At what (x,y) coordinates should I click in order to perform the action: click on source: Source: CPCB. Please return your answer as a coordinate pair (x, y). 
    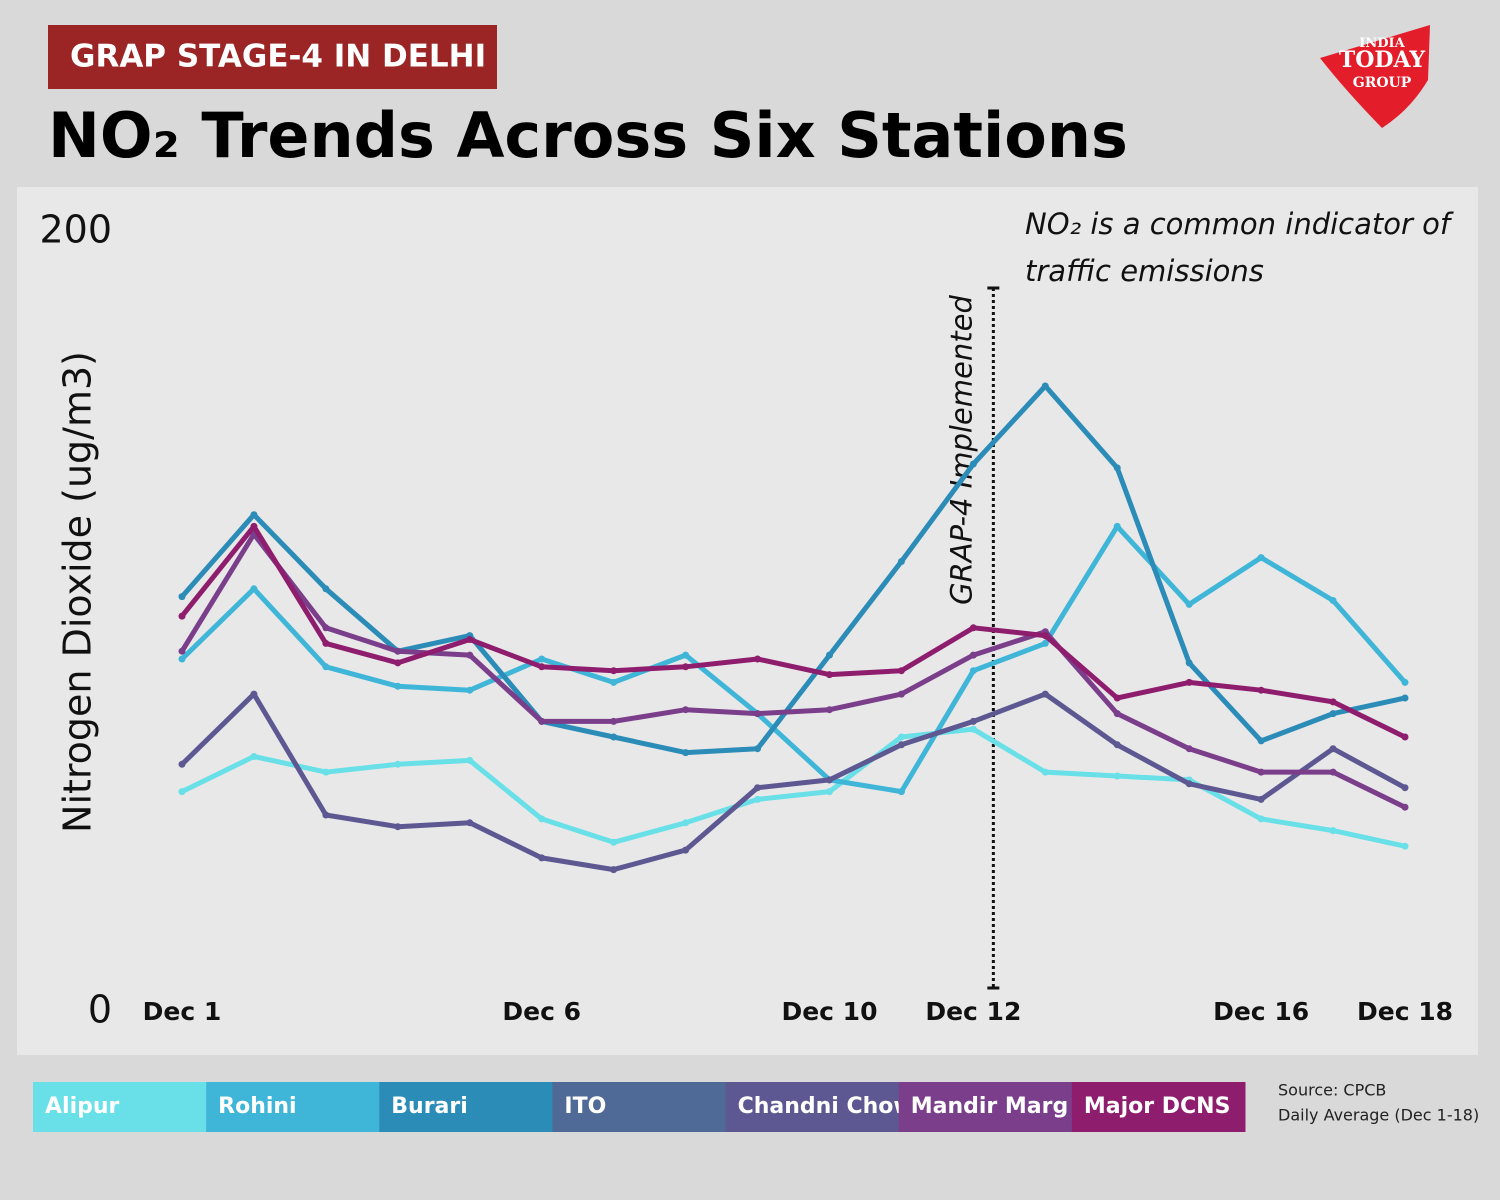
    Looking at the image, I should click on (1332, 1090).